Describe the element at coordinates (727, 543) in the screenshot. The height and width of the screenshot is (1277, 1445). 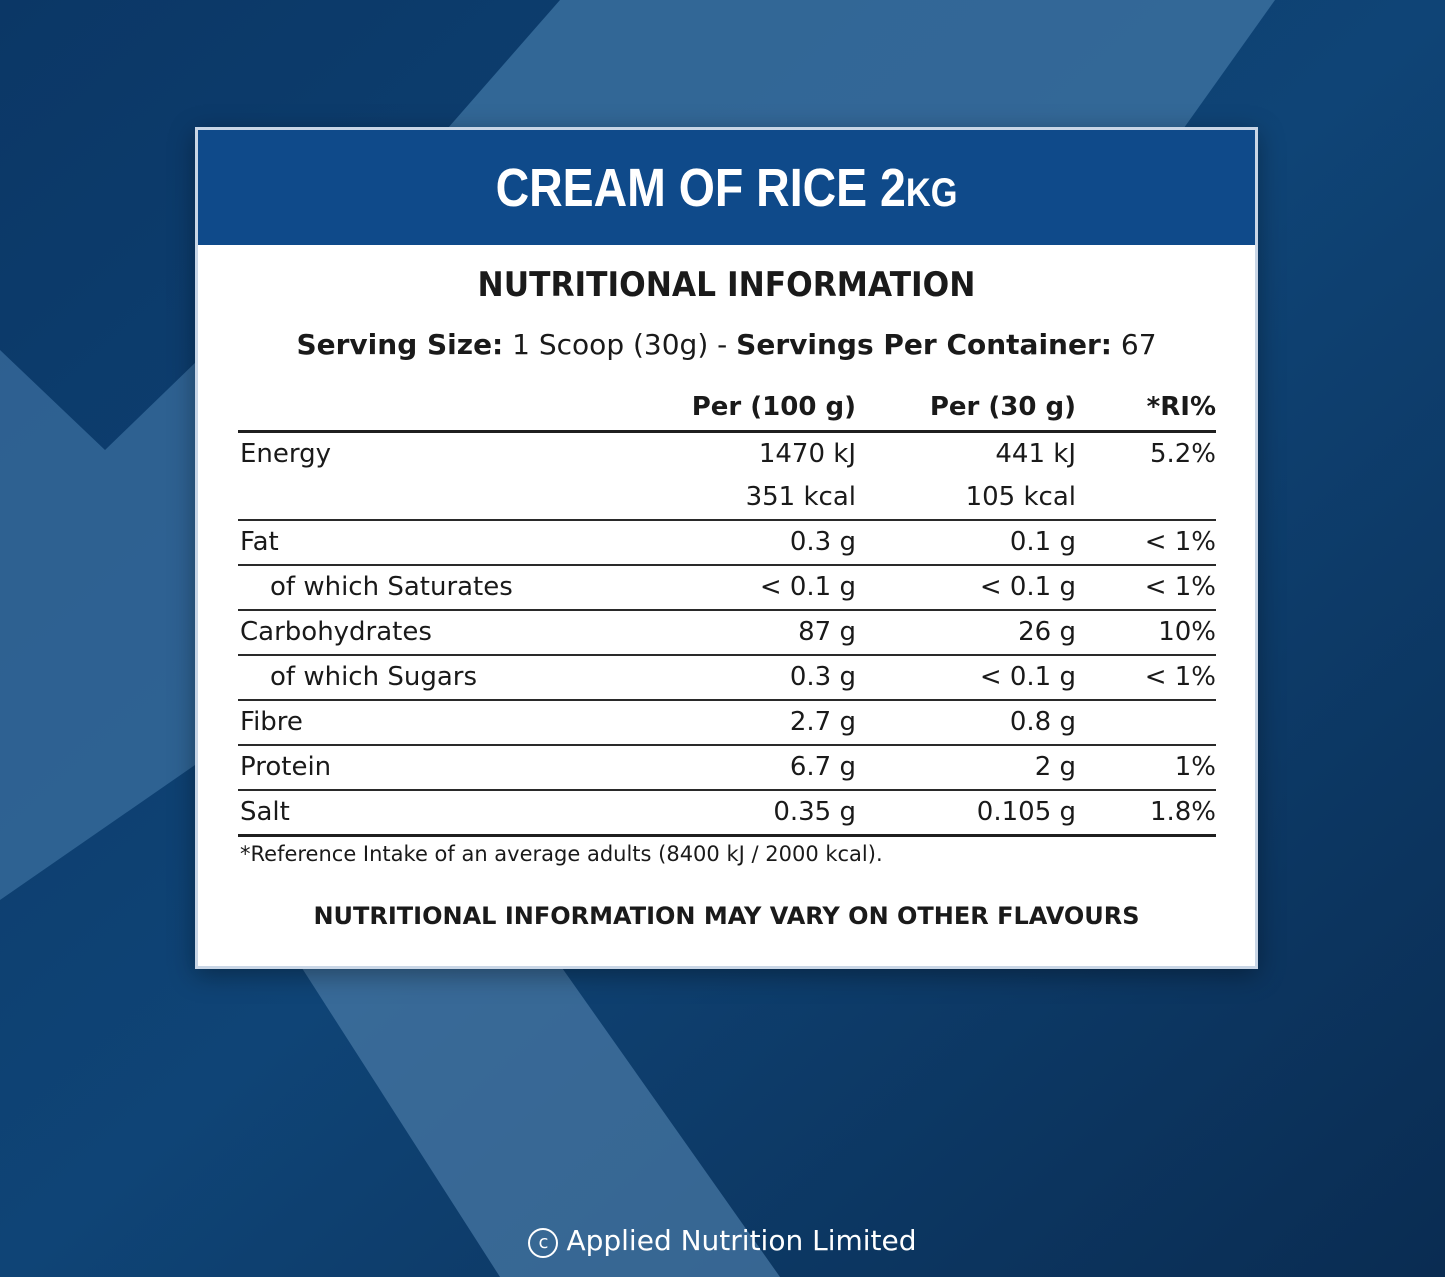
I see `table-row-fat: Fat 0.3 g 0.1 g < 1%` at that location.